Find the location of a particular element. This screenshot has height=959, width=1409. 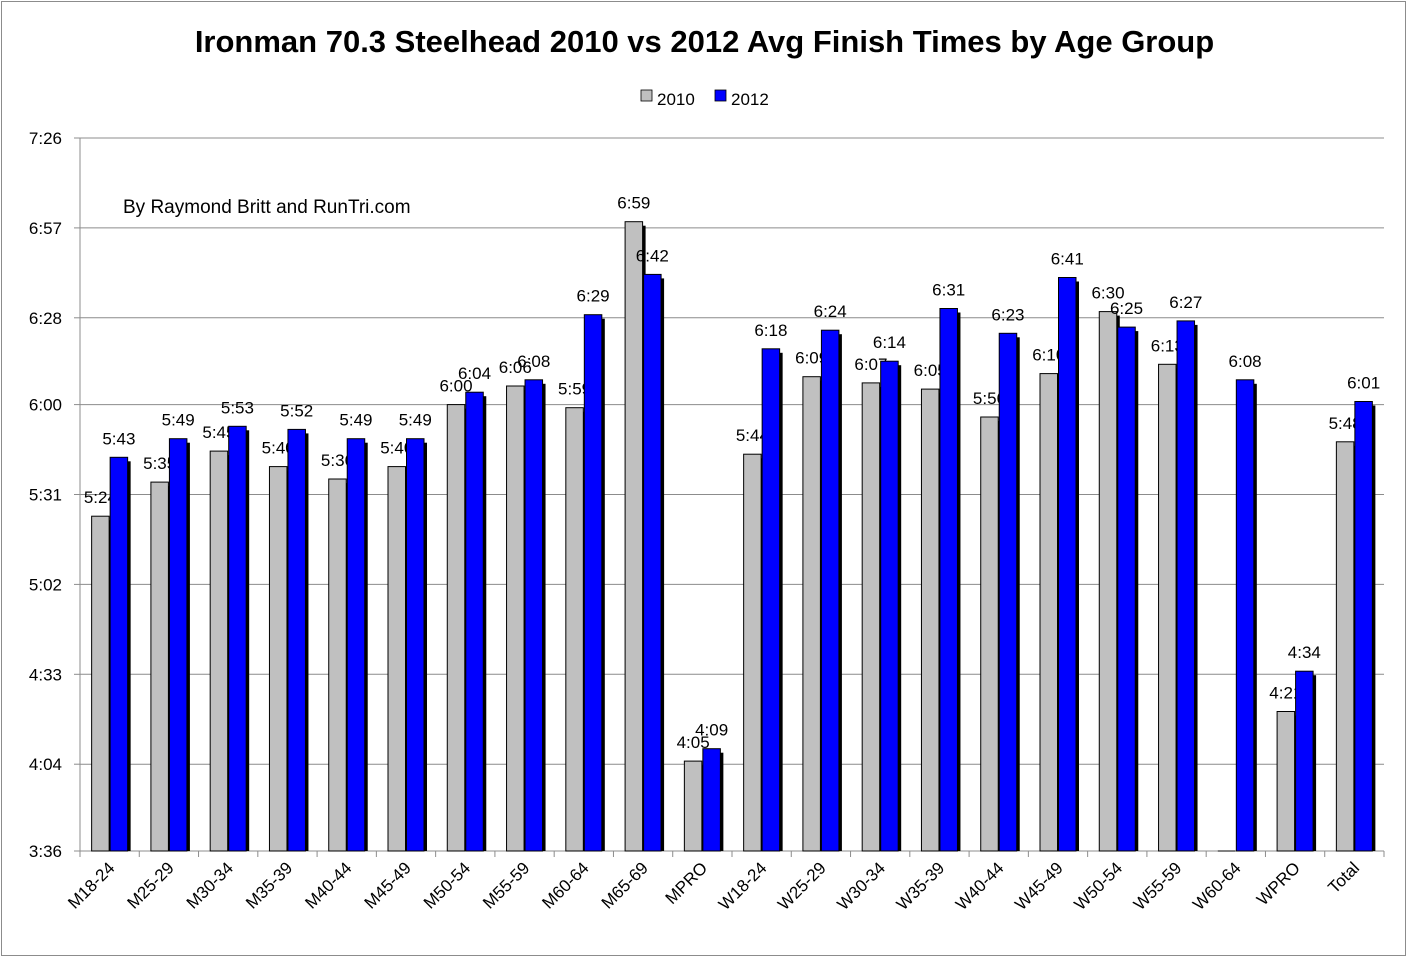

data-label-2010: 5:59 is located at coordinates (574, 389).